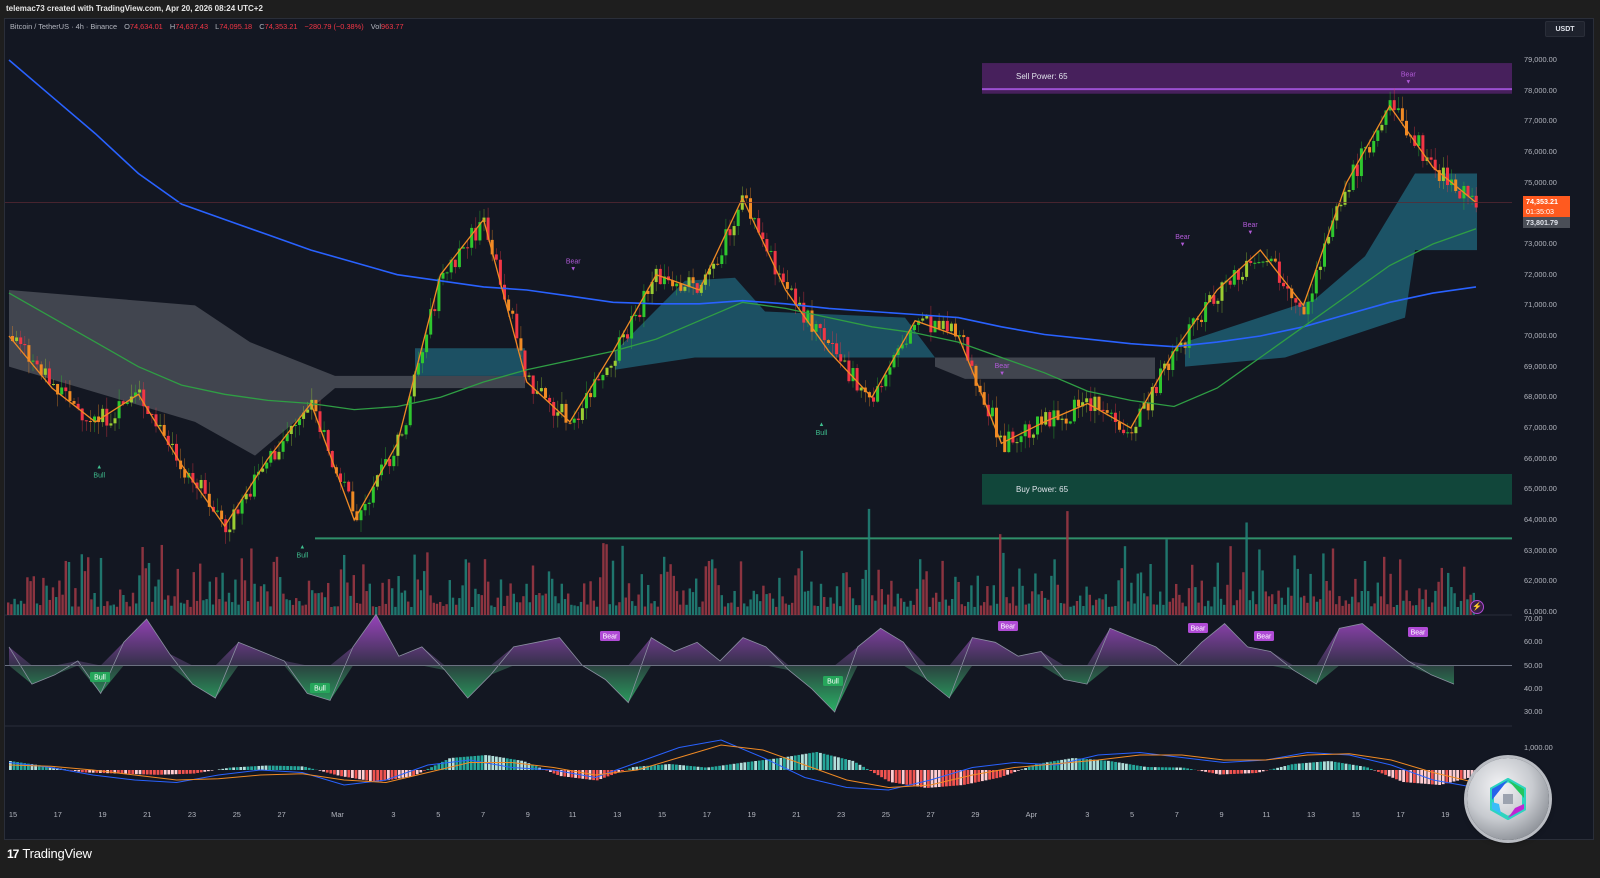 This screenshot has height=878, width=1600. What do you see at coordinates (278, 26) in the screenshot?
I see `close-value: C74,353.21` at bounding box center [278, 26].